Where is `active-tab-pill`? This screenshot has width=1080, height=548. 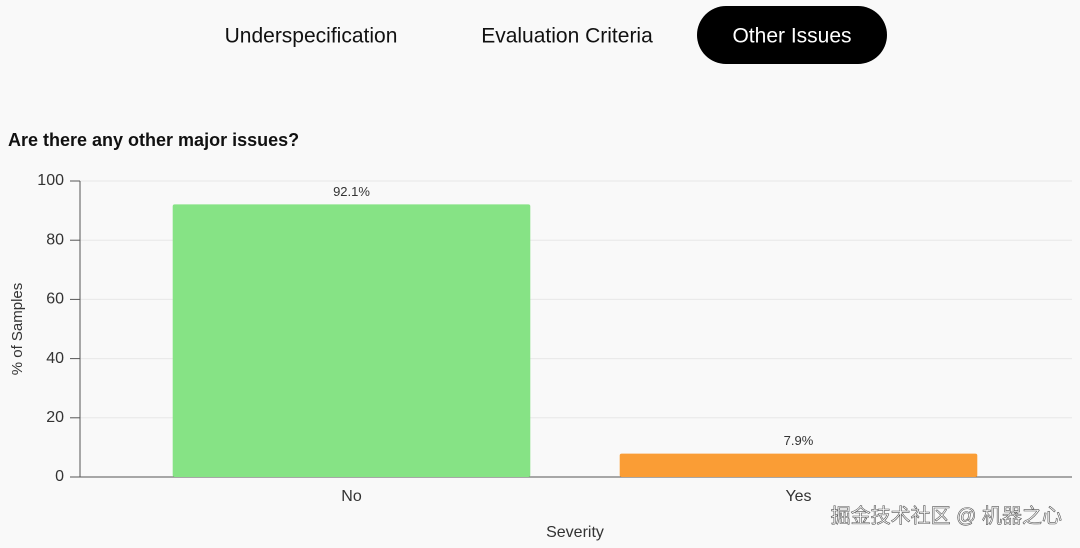
active-tab-pill is located at coordinates (792, 35).